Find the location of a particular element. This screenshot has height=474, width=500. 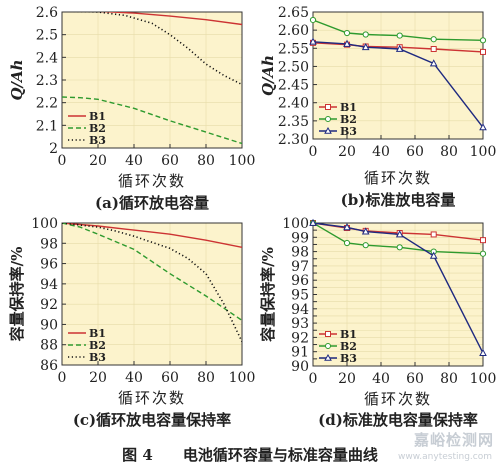

panel-caption: (a)循环放电容量 is located at coordinates (152, 203).